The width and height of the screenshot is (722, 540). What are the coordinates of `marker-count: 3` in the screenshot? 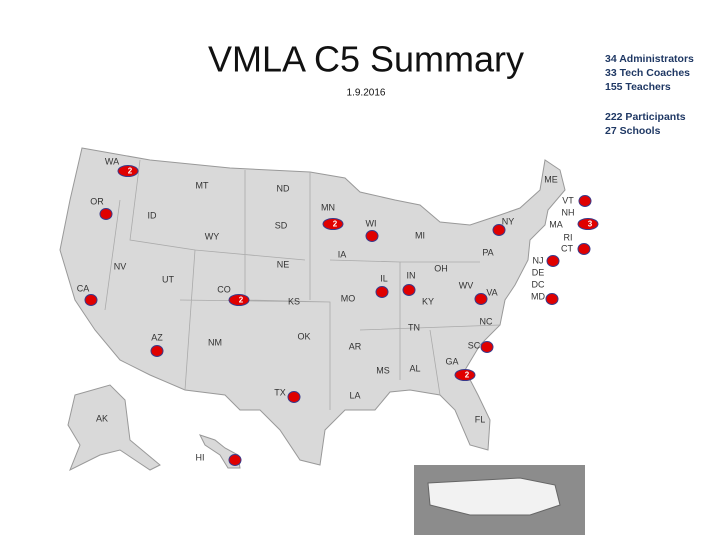 It's located at (590, 224).